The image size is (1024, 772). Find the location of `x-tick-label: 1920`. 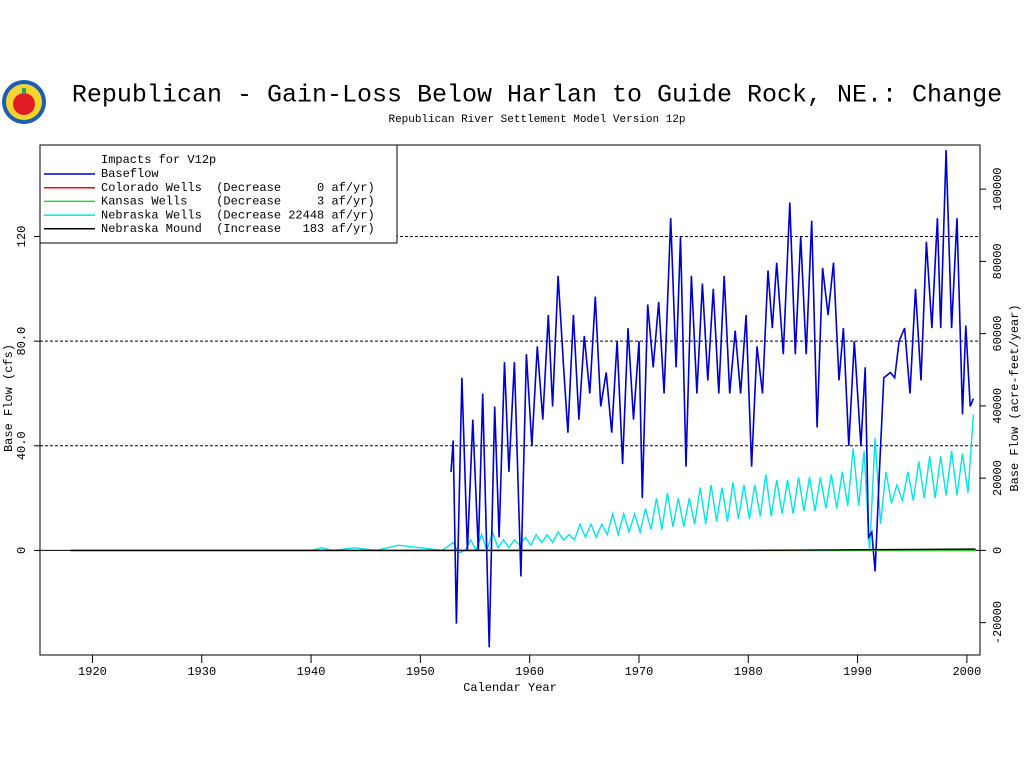

x-tick-label: 1920 is located at coordinates (92, 672).